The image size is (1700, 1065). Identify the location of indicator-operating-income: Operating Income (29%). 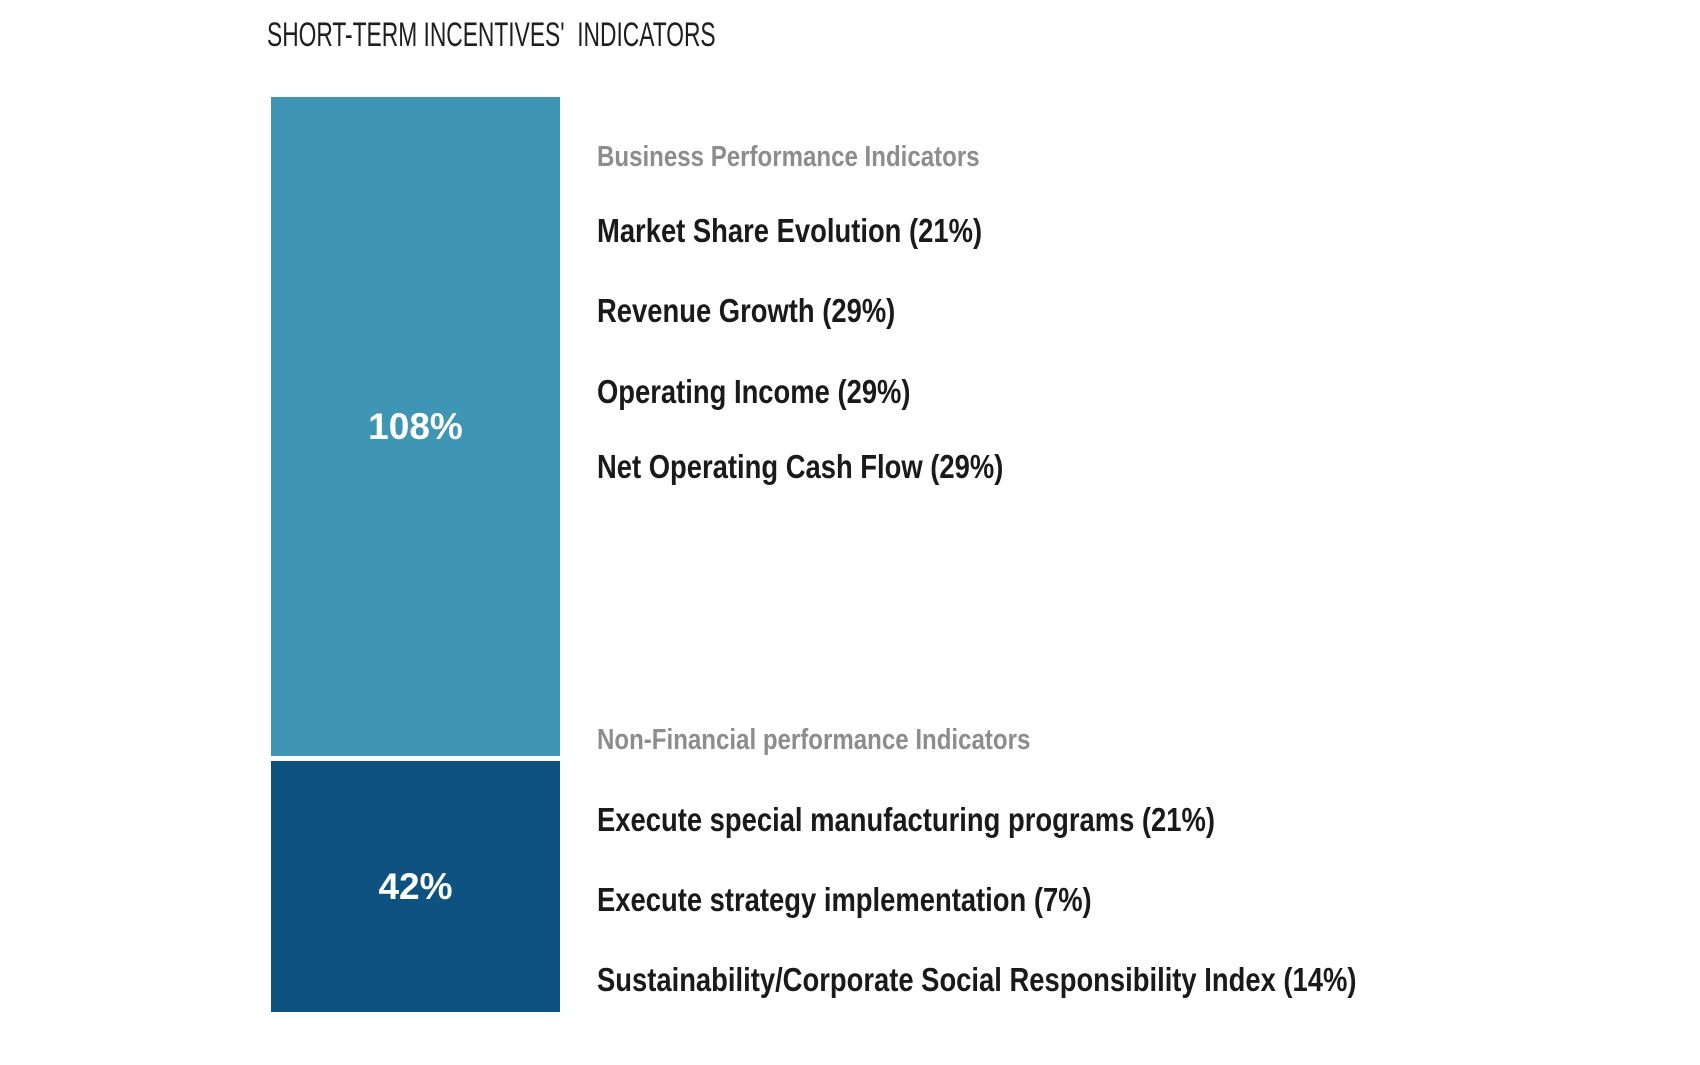
(754, 391).